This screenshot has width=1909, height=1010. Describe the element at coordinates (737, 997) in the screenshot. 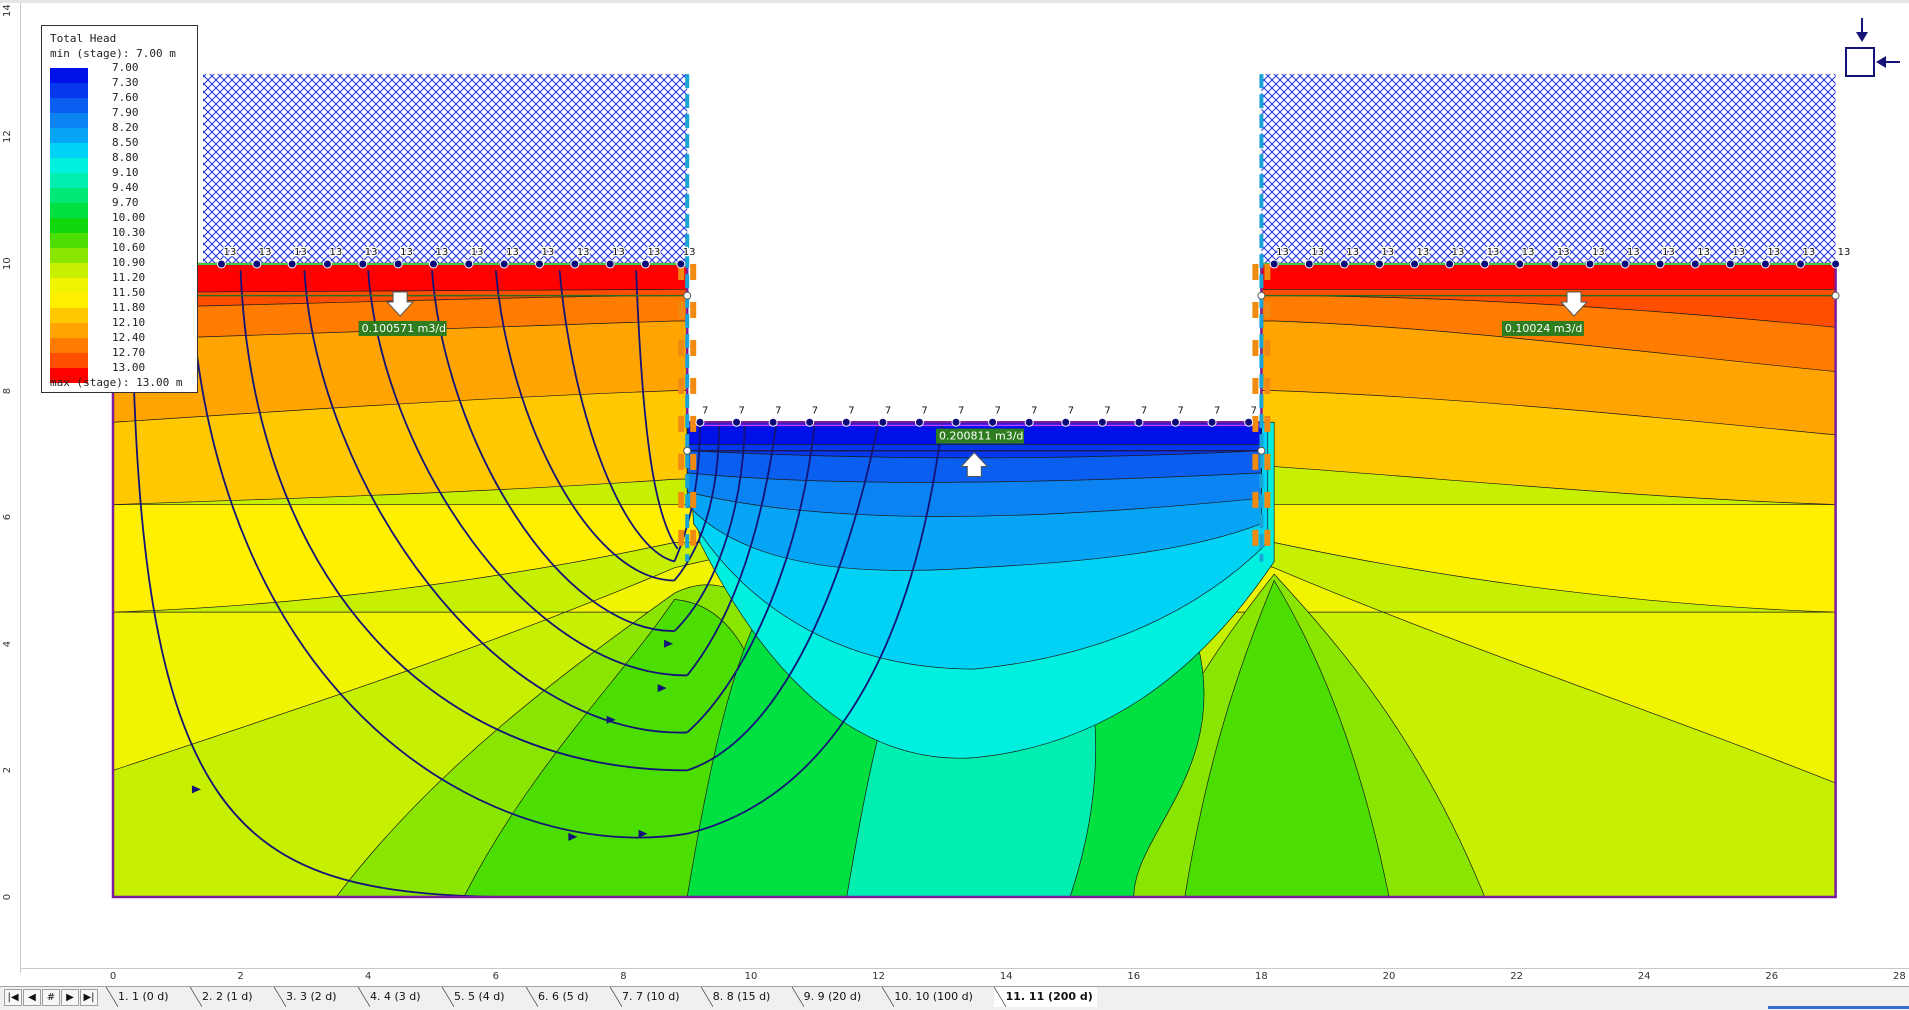

I see `stage-tab: 8. 8 (15 d)` at that location.